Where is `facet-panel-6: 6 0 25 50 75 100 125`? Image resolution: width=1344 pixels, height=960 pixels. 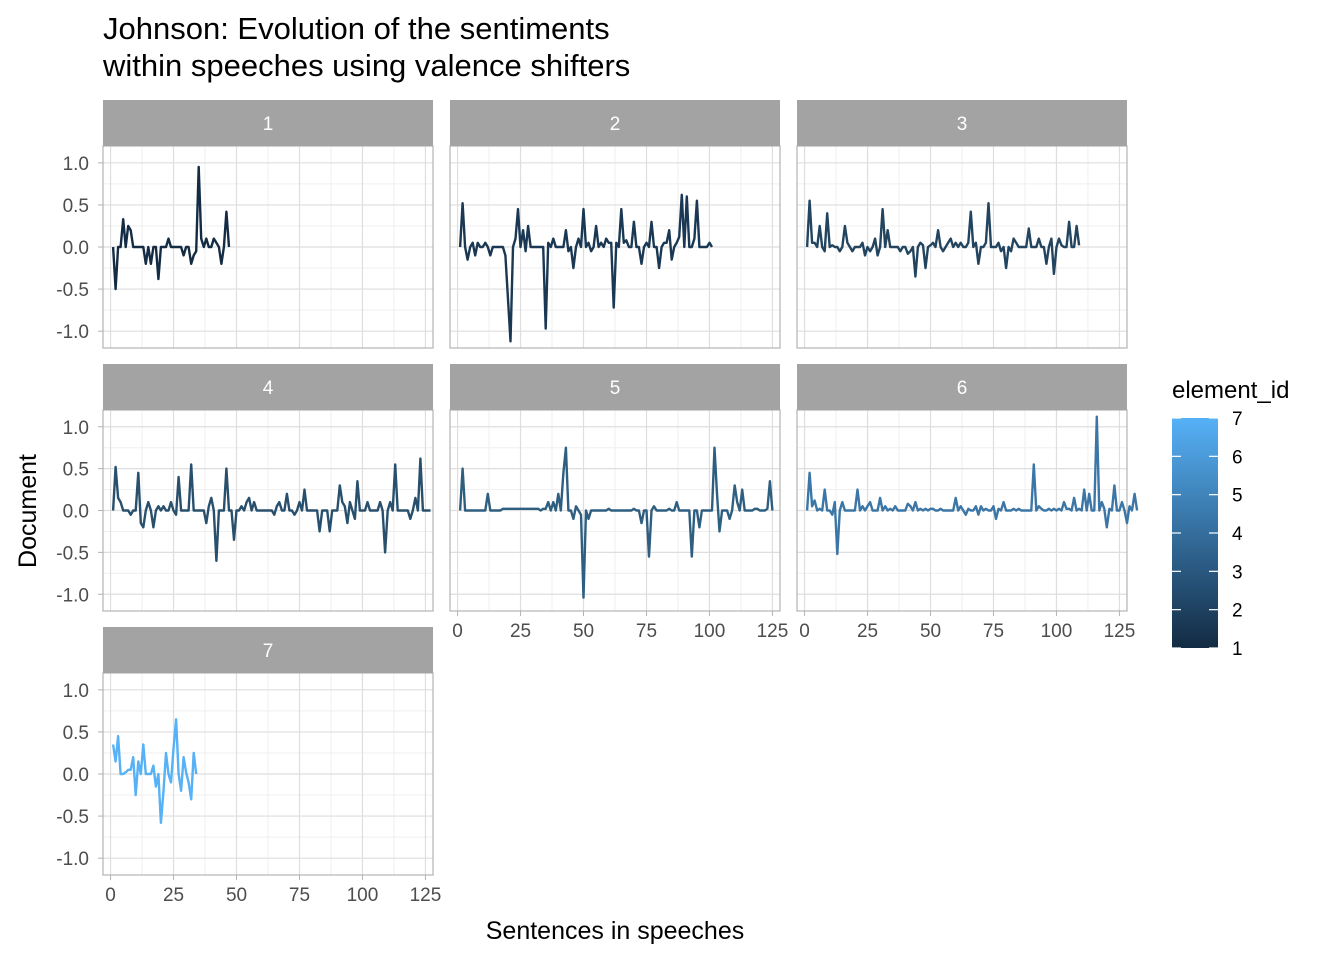 facet-panel-6: 6 0 25 50 75 100 125 is located at coordinates (967, 503).